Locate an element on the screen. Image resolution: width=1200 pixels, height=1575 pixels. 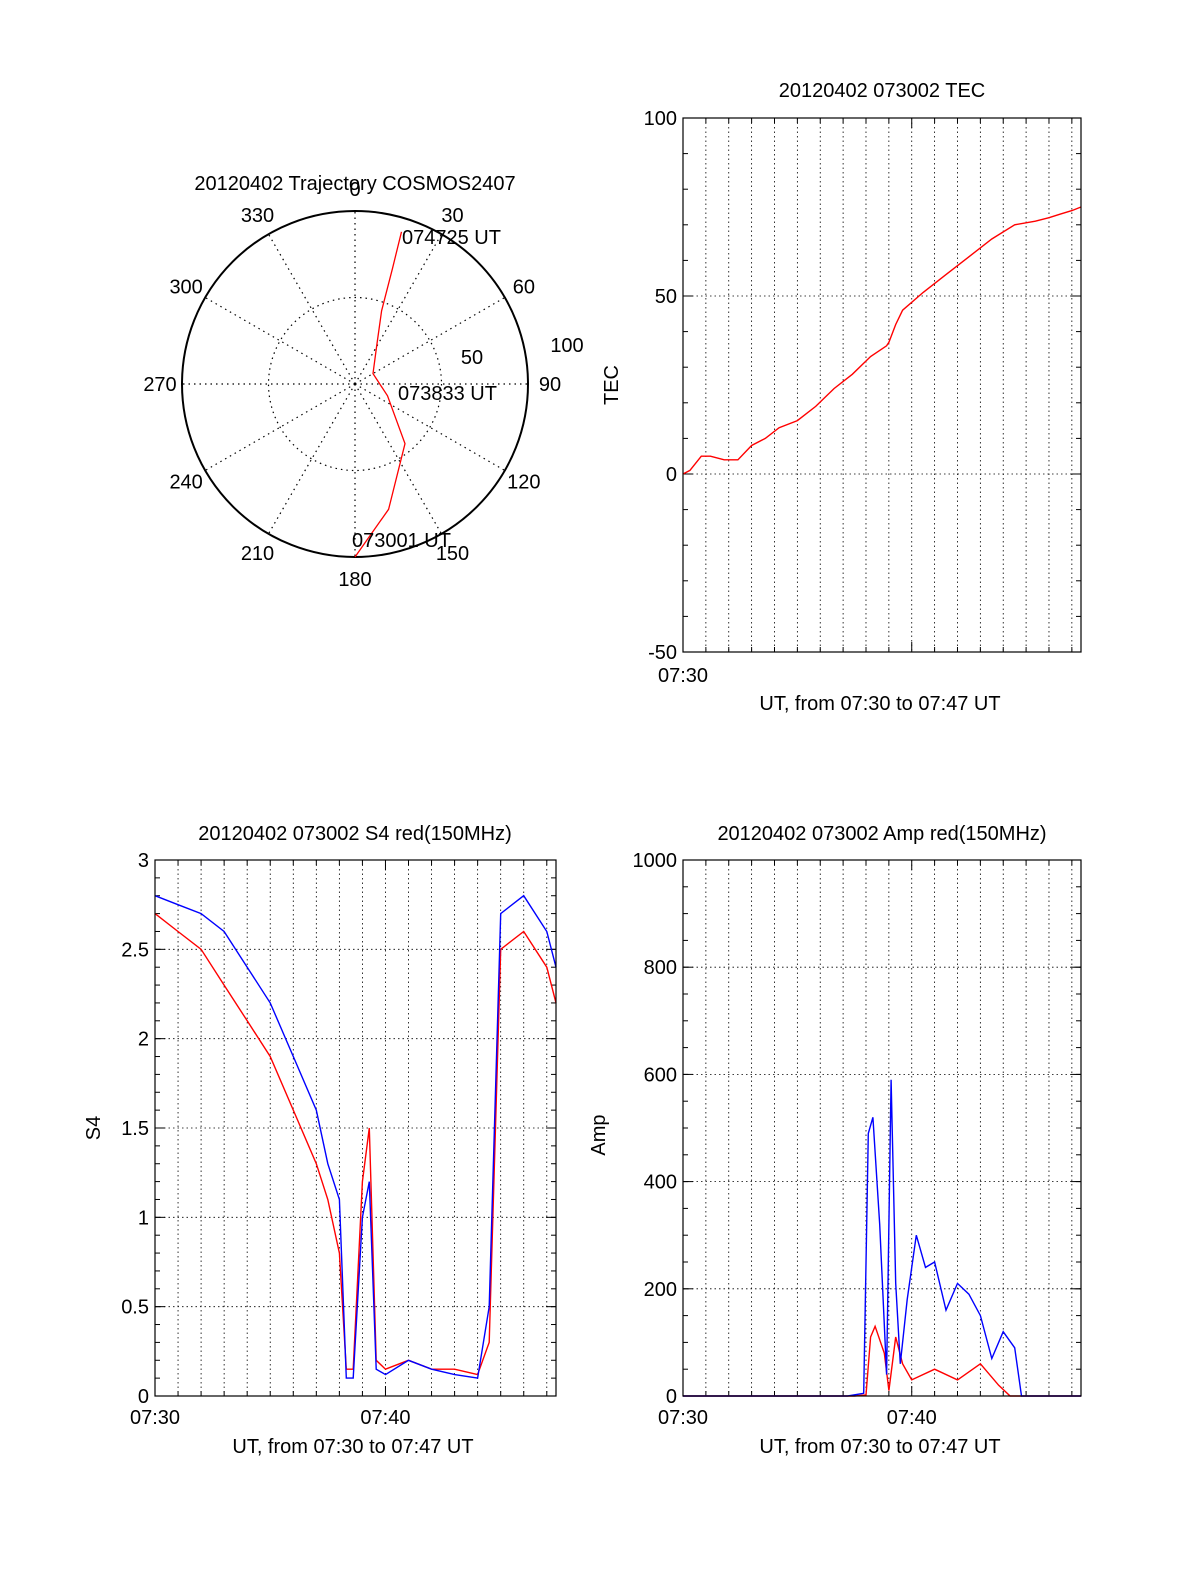
polar-azimuth-label: 90 is located at coordinates (550, 385).